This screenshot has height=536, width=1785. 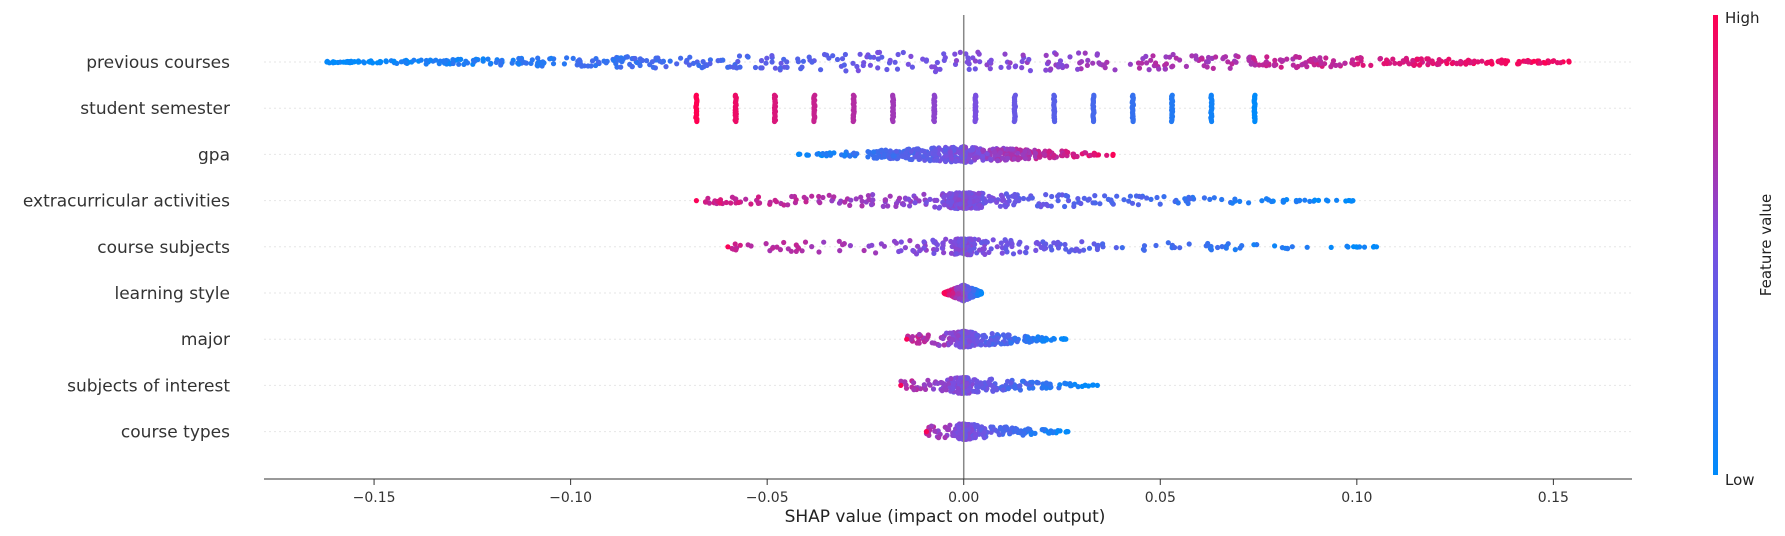 What do you see at coordinates (155, 109) in the screenshot?
I see `feature-label: student semester` at bounding box center [155, 109].